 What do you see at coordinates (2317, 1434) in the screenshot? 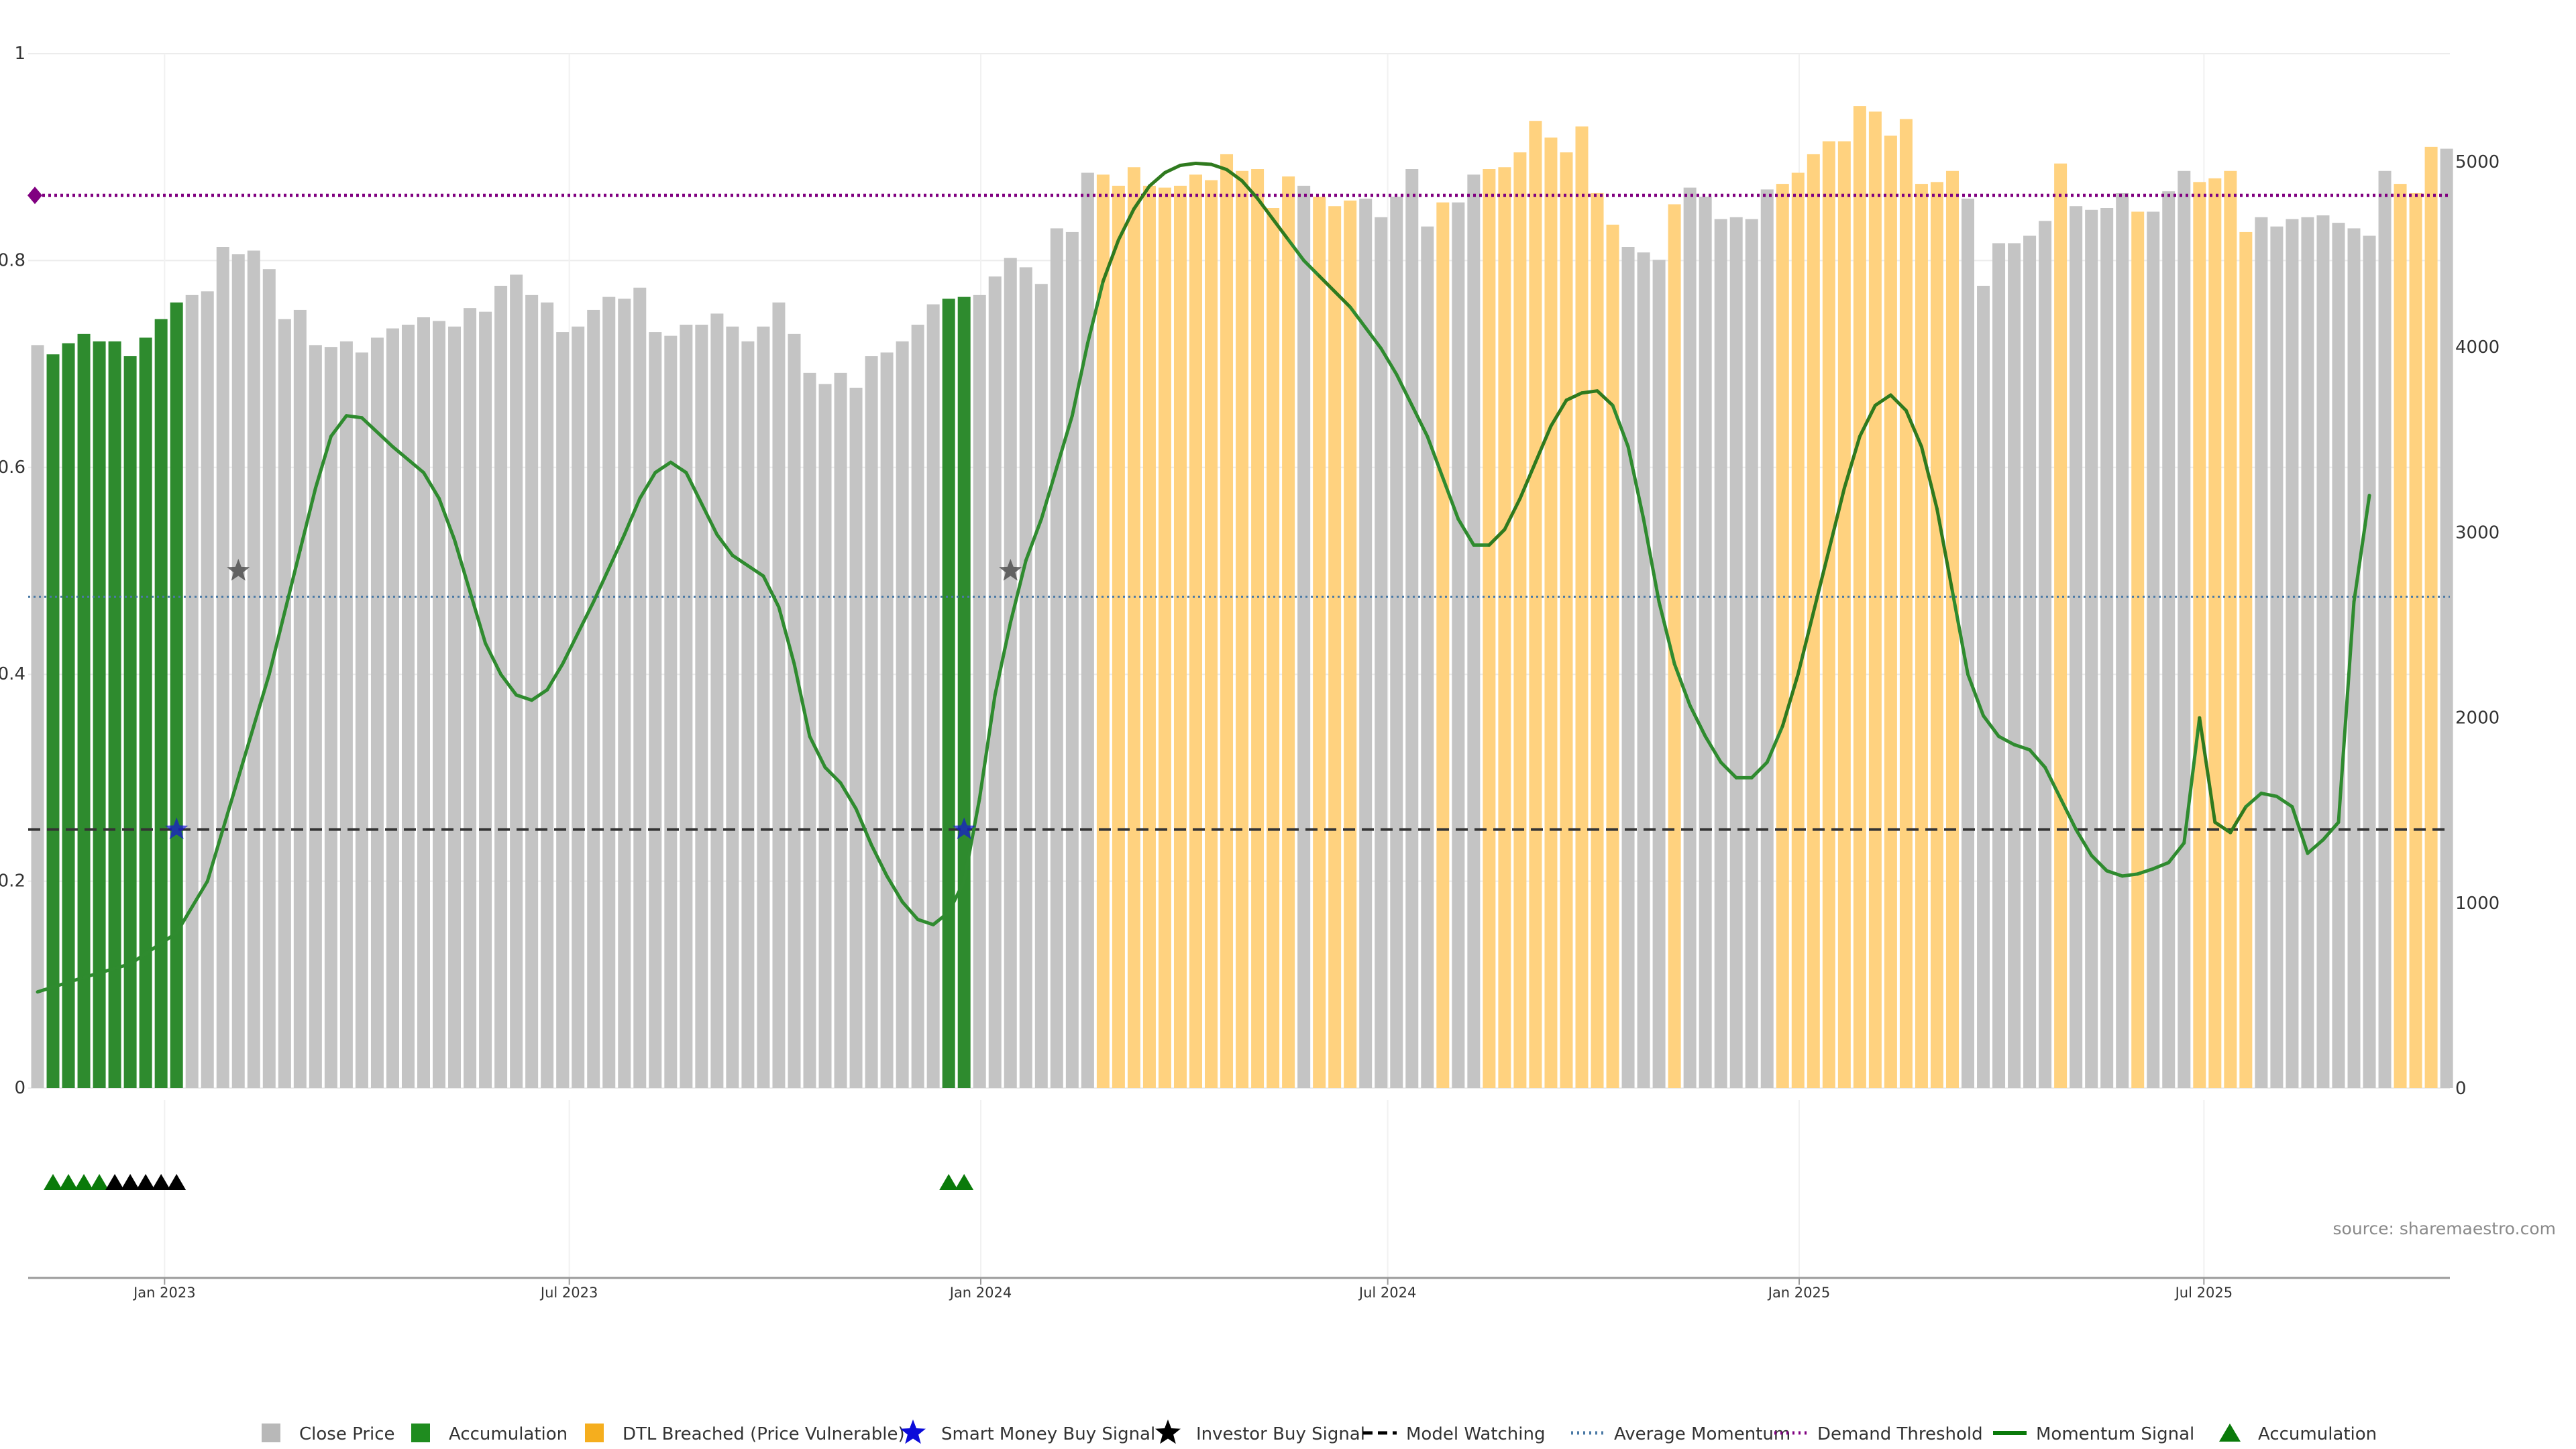
I see `legend-label: Accumulation` at bounding box center [2317, 1434].